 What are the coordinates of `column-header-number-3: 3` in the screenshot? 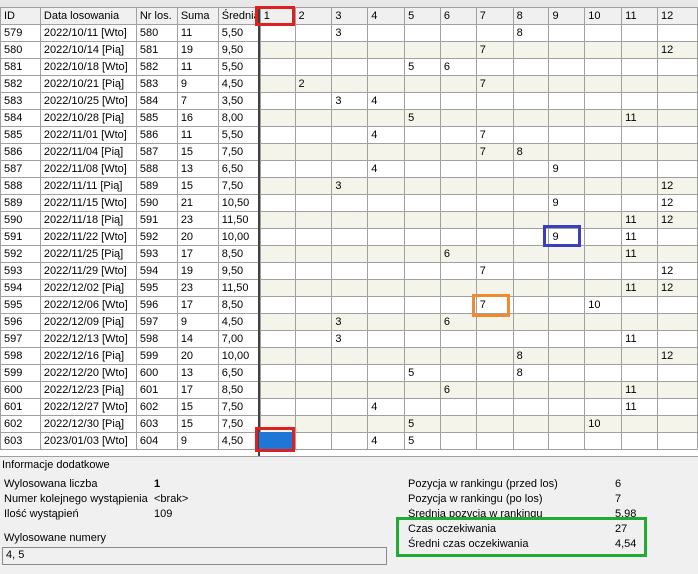 It's located at (350, 16).